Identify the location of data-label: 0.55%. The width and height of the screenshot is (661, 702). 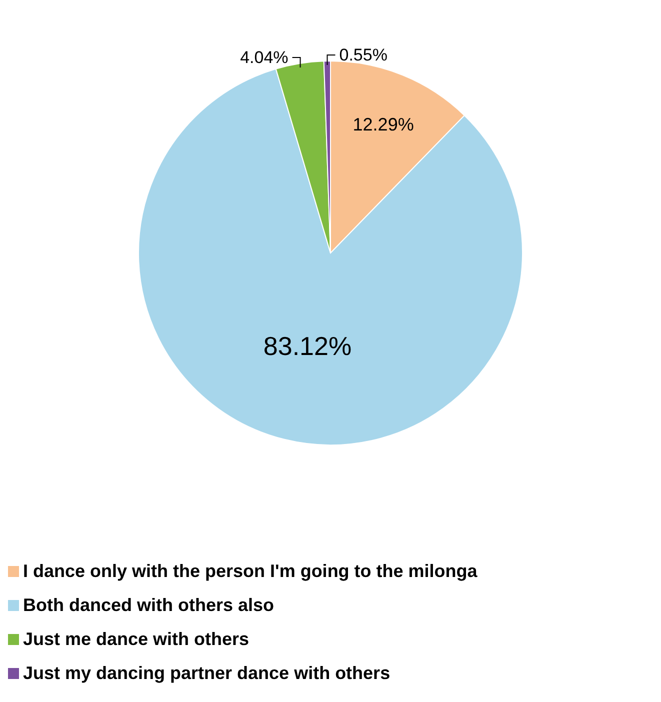
(363, 55).